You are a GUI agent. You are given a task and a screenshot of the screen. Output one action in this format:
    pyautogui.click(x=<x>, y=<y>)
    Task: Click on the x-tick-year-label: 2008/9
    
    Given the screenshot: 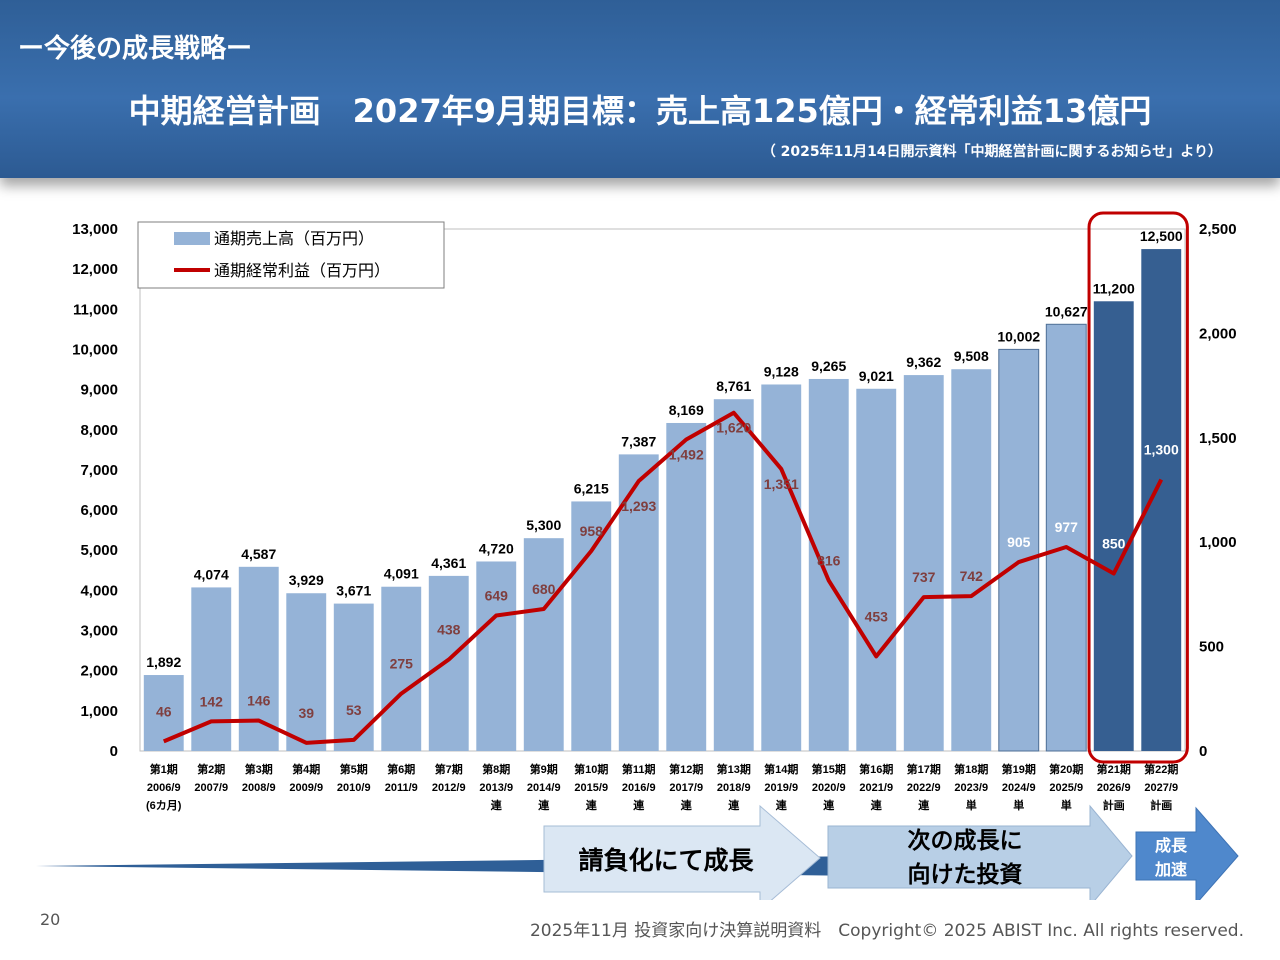 What is the action you would take?
    pyautogui.click(x=259, y=788)
    